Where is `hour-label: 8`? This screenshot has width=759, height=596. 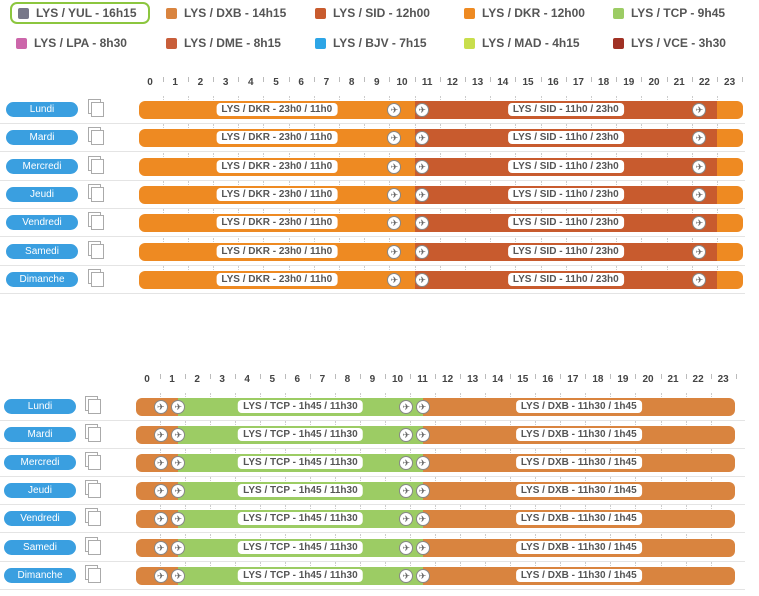
hour-label: 8 is located at coordinates (347, 379).